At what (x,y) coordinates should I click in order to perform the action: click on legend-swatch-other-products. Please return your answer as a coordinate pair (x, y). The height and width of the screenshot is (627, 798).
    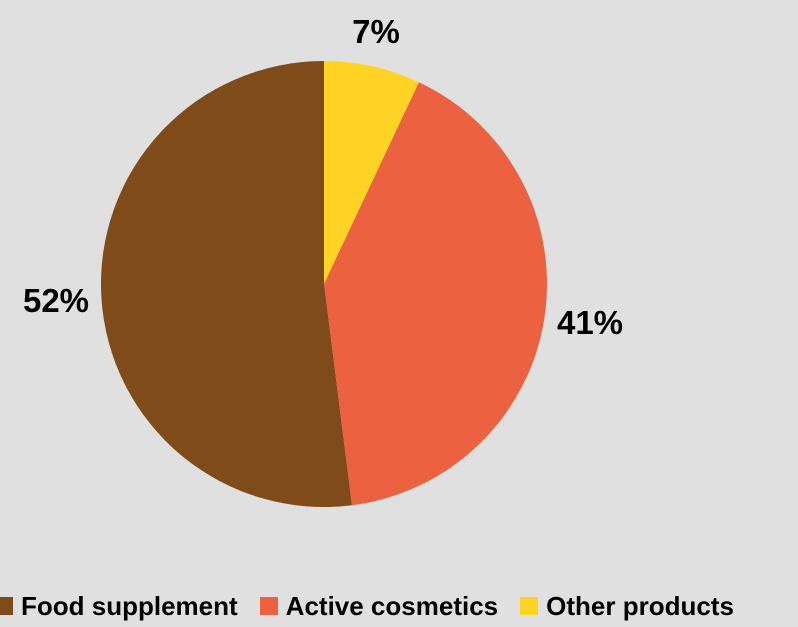
    Looking at the image, I should click on (529, 606).